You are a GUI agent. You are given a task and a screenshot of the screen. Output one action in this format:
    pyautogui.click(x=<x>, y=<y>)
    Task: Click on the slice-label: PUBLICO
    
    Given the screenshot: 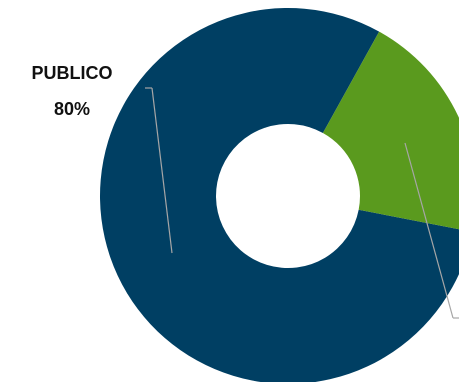 What is the action you would take?
    pyautogui.click(x=72, y=73)
    